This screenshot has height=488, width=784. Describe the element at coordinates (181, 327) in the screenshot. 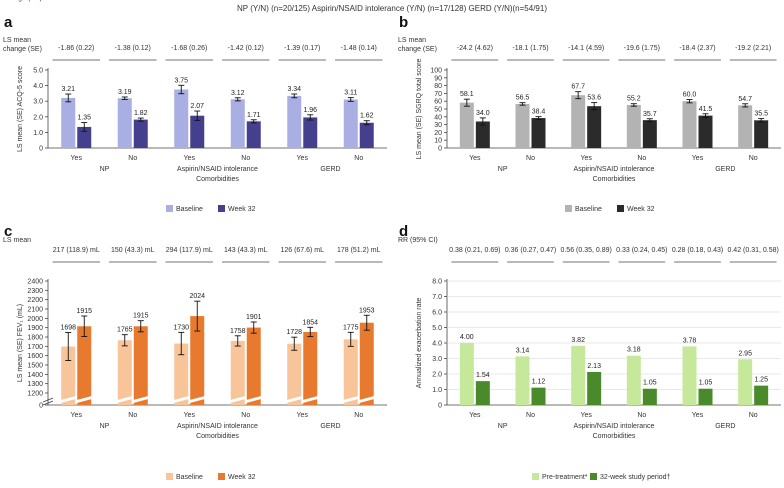

I see `data-label: 1730` at that location.